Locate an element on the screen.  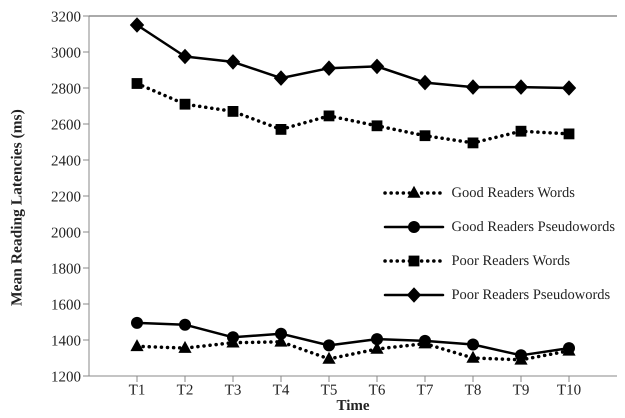
y-tick-label: 2400 is located at coordinates (66, 161).